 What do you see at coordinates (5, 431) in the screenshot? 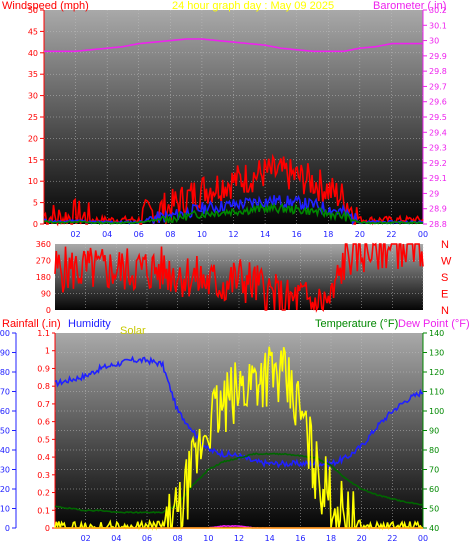
I see `humidity-ytick-50: 50` at bounding box center [5, 431].